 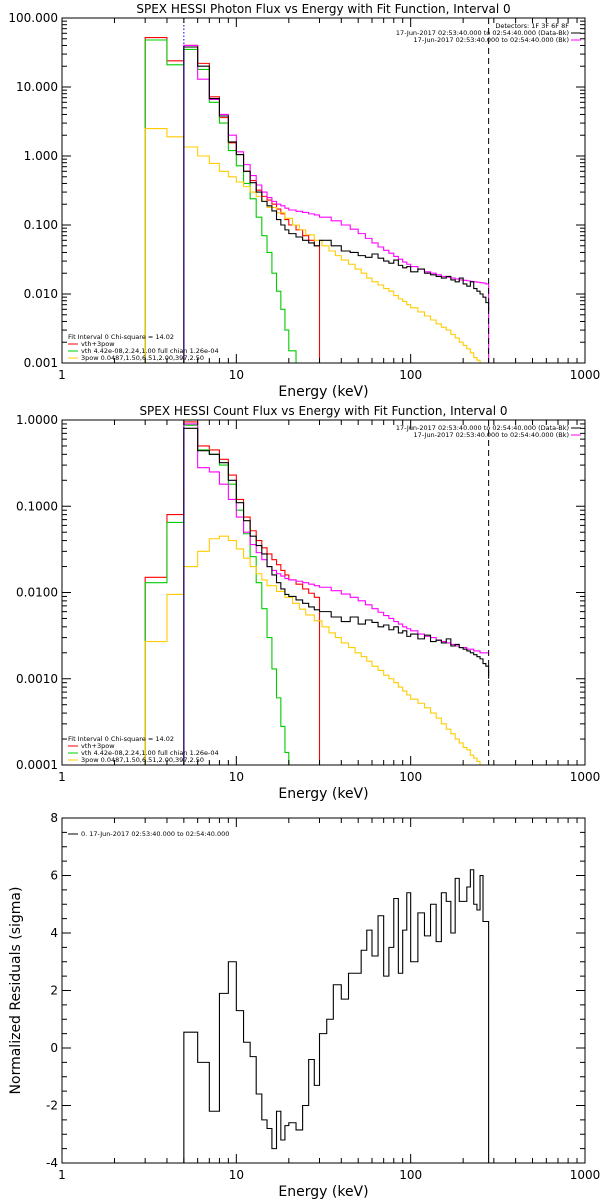 I want to click on y-tick-label: 1.000, so click(x=41, y=156).